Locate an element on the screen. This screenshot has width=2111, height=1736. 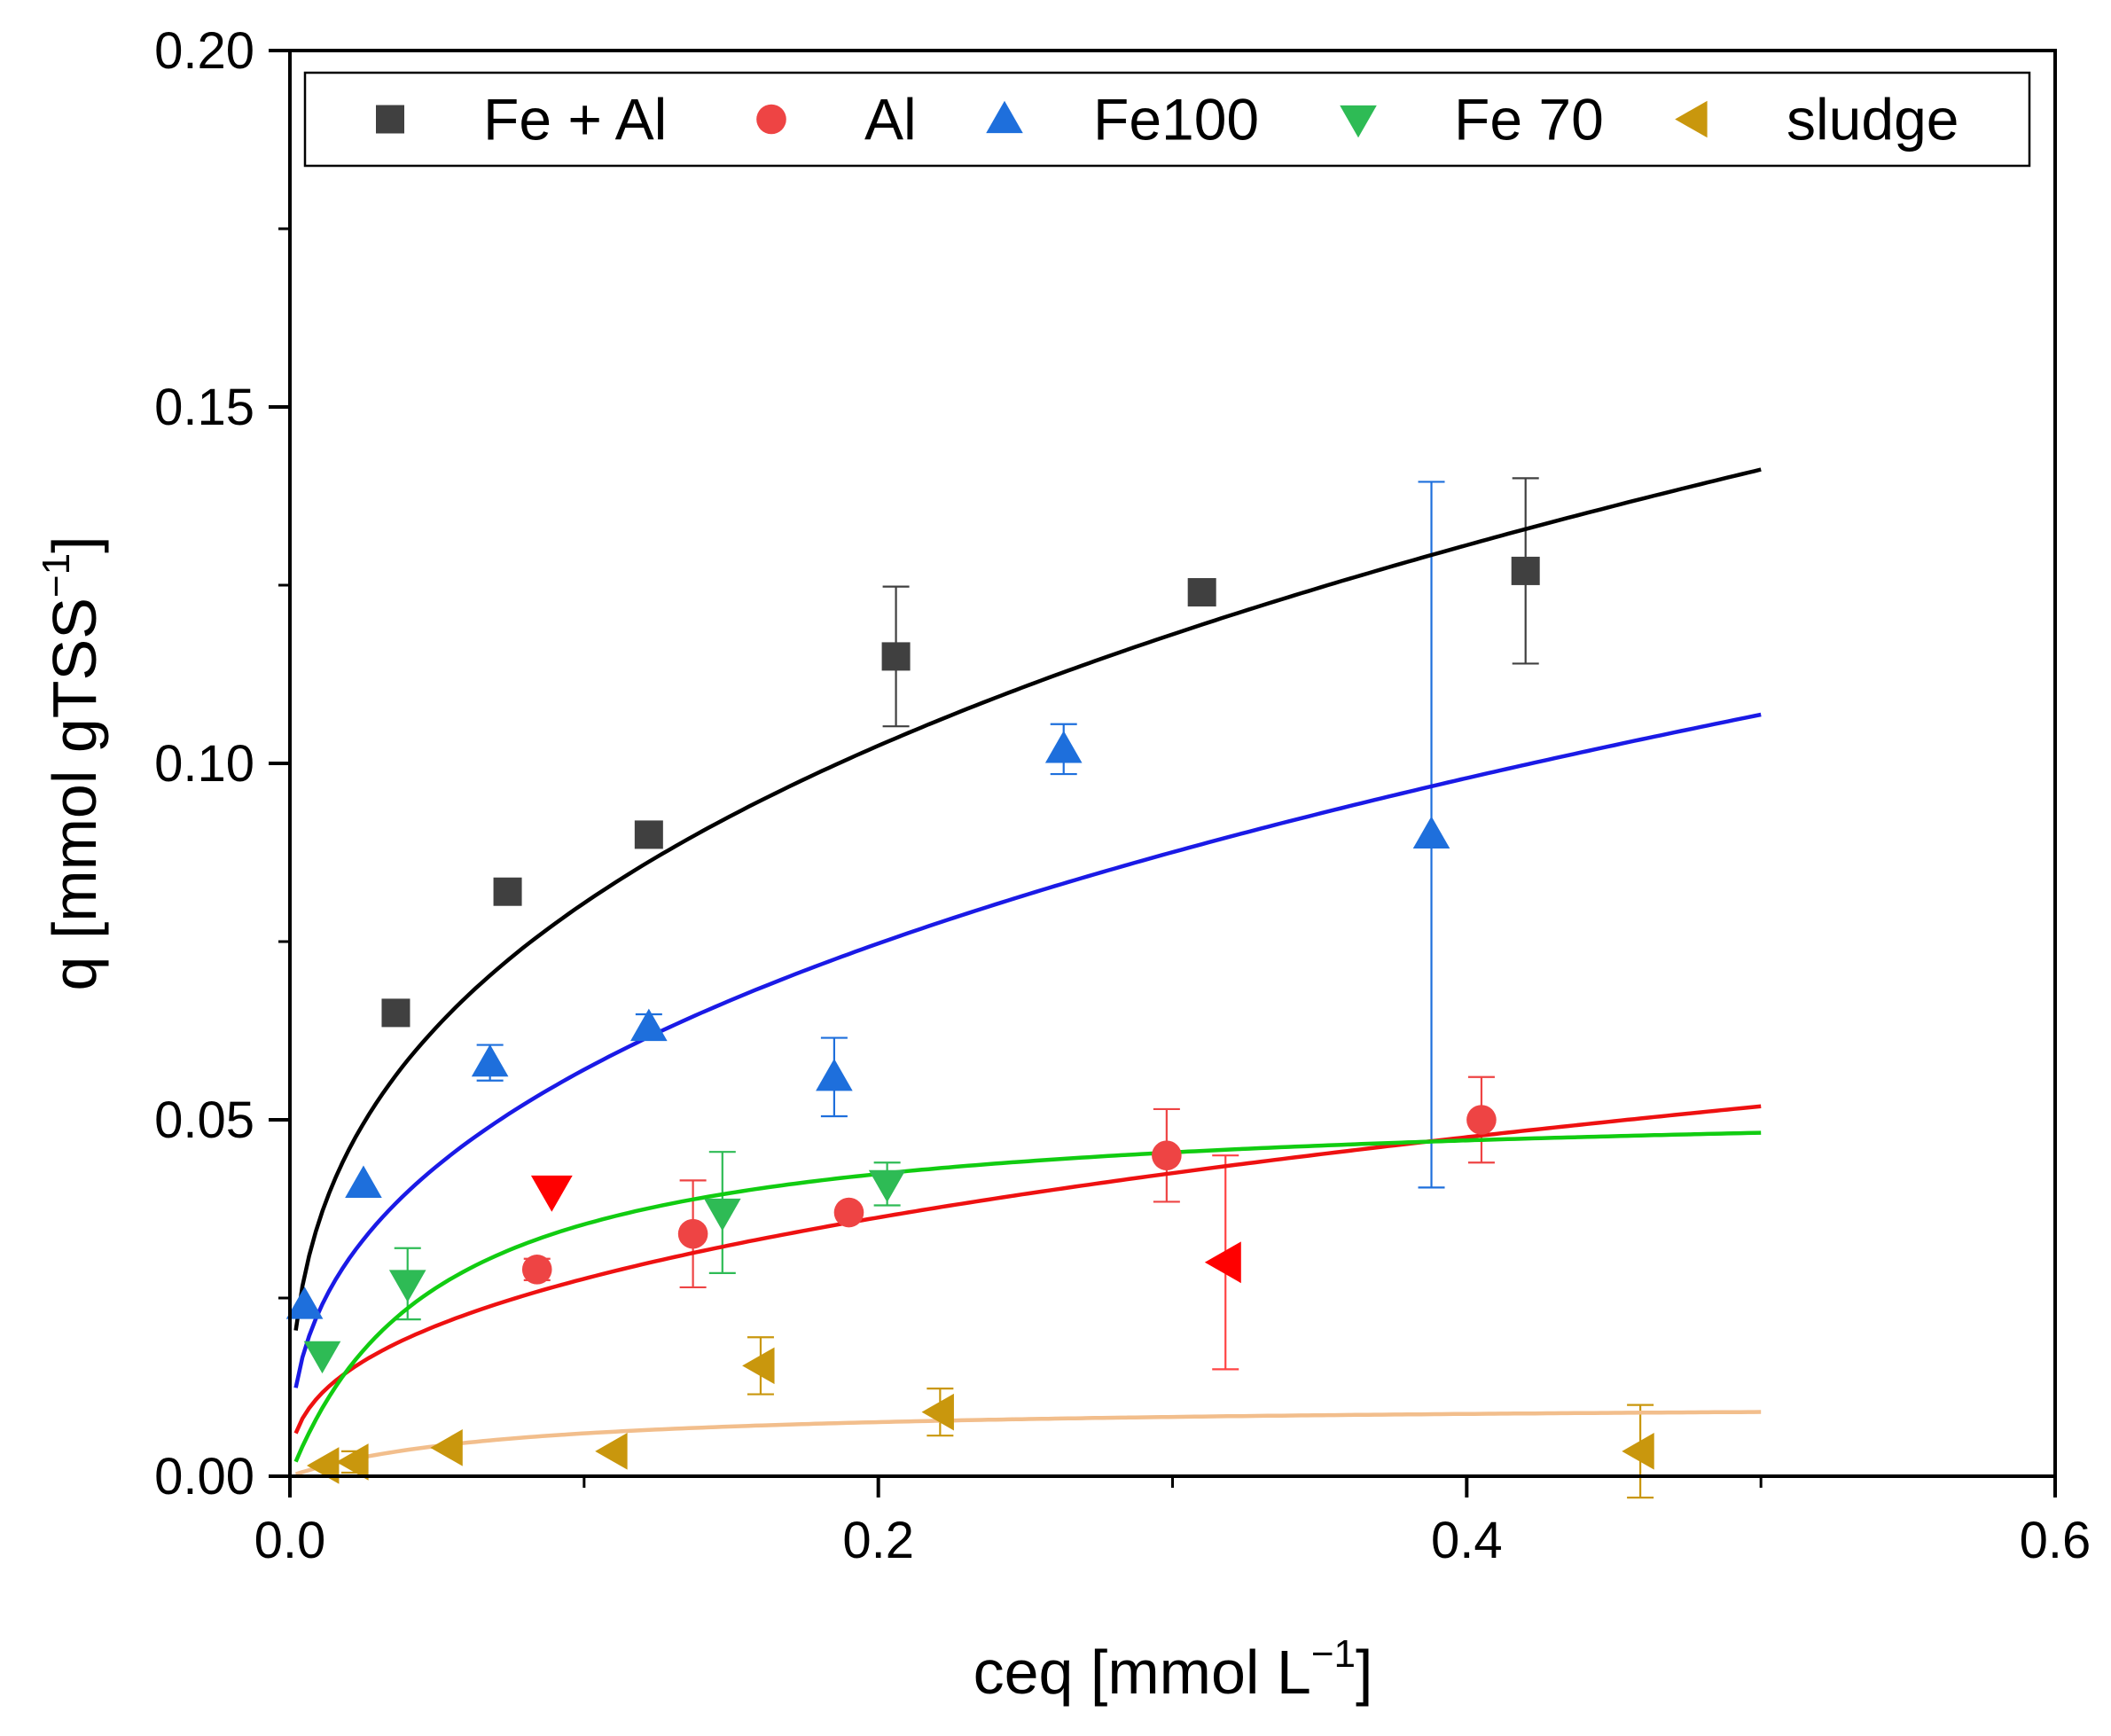
x-tick-label-3: 0.6 is located at coordinates (2055, 1540).